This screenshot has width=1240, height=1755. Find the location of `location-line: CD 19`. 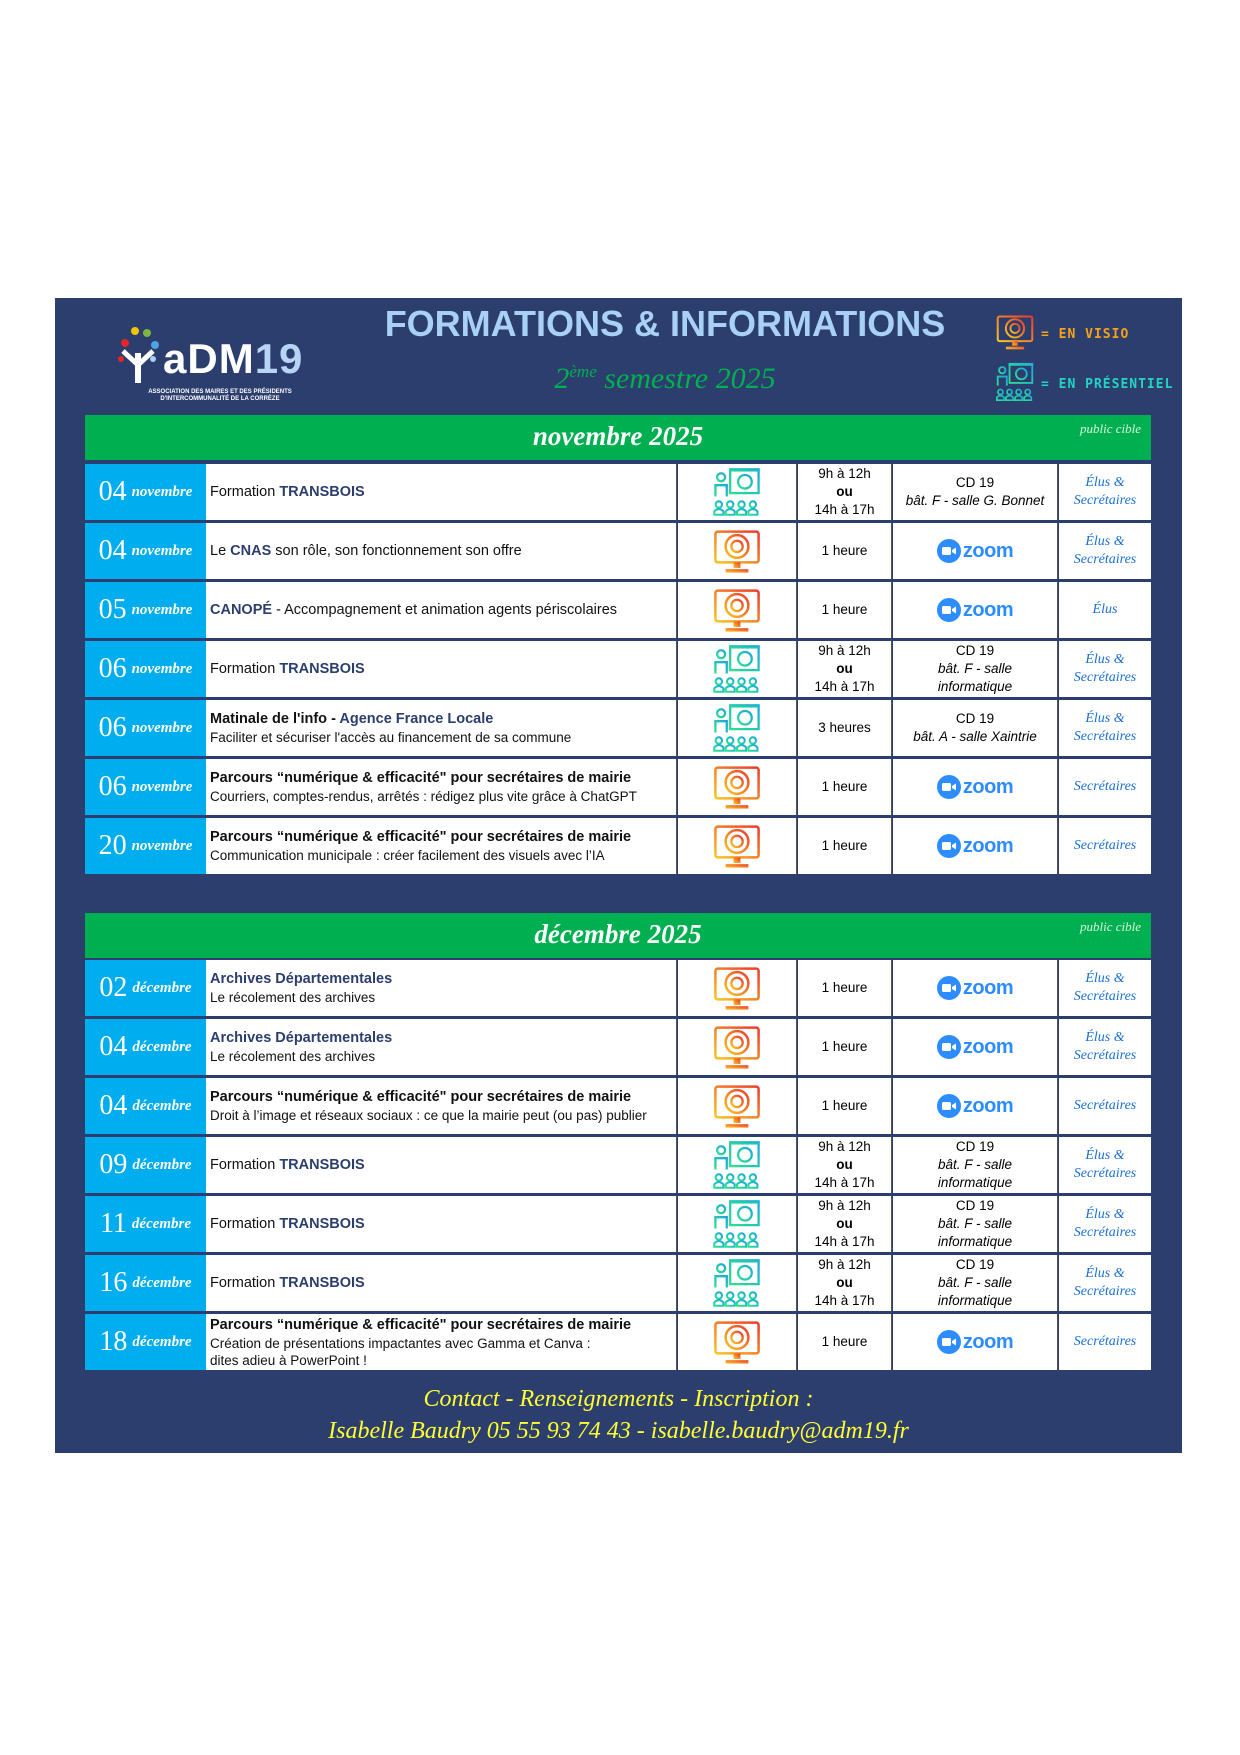

location-line: CD 19 is located at coordinates (975, 1264).